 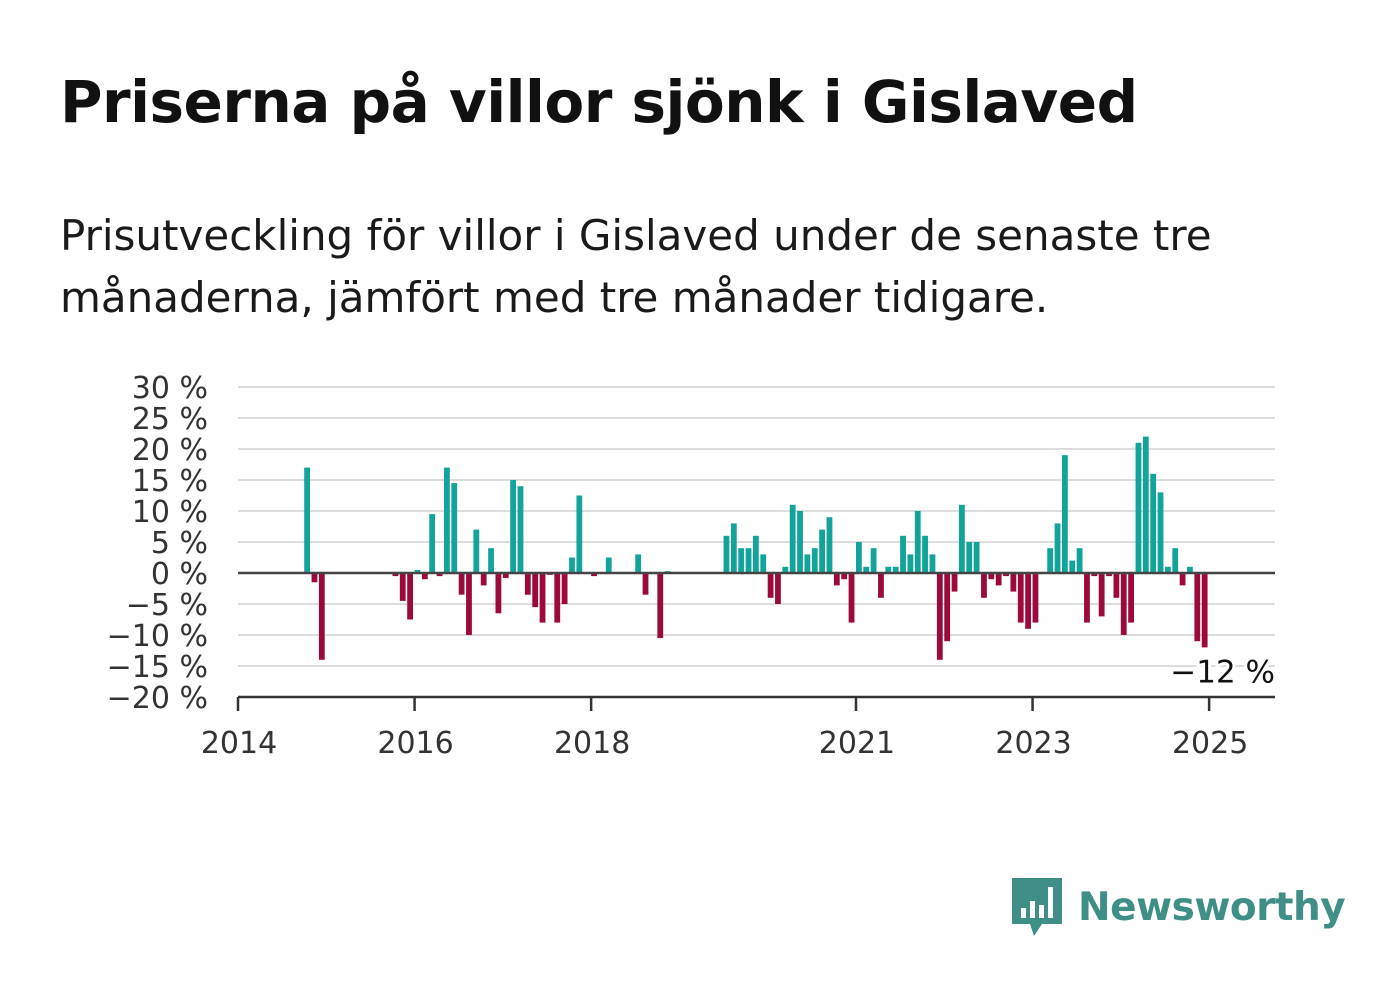 What do you see at coordinates (170, 481) in the screenshot?
I see `y-tick-label: 15 %` at bounding box center [170, 481].